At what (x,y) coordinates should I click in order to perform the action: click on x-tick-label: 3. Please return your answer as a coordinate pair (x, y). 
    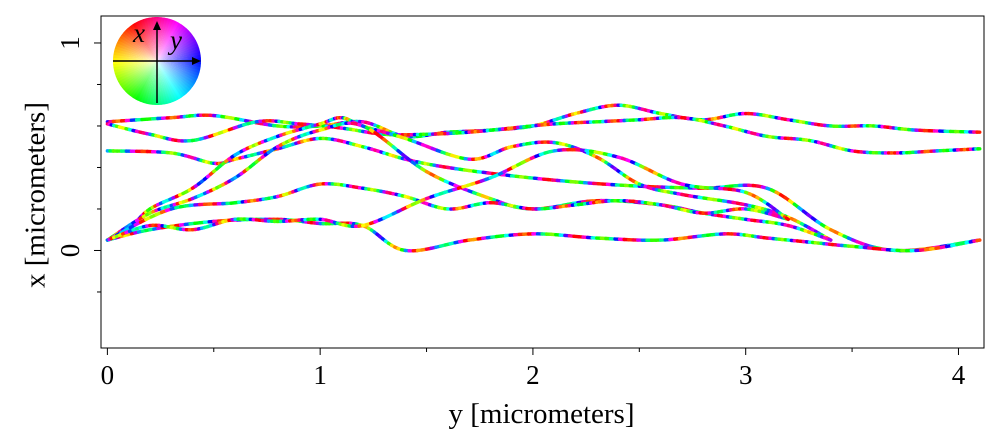
    Looking at the image, I should click on (746, 375).